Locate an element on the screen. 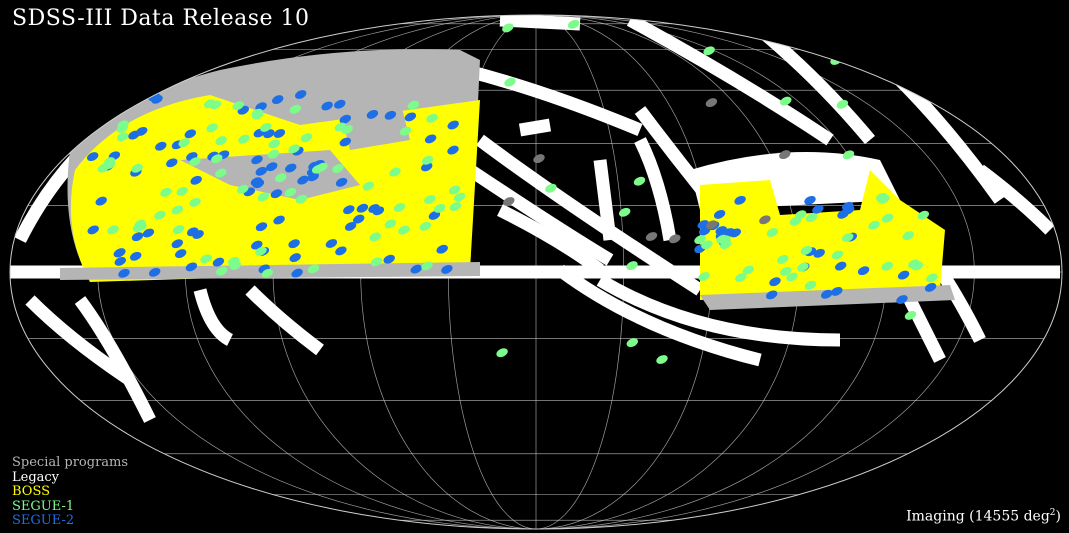 Image resolution: width=1069 pixels, height=533 pixels. imaging-area-close: ) is located at coordinates (1058, 517).